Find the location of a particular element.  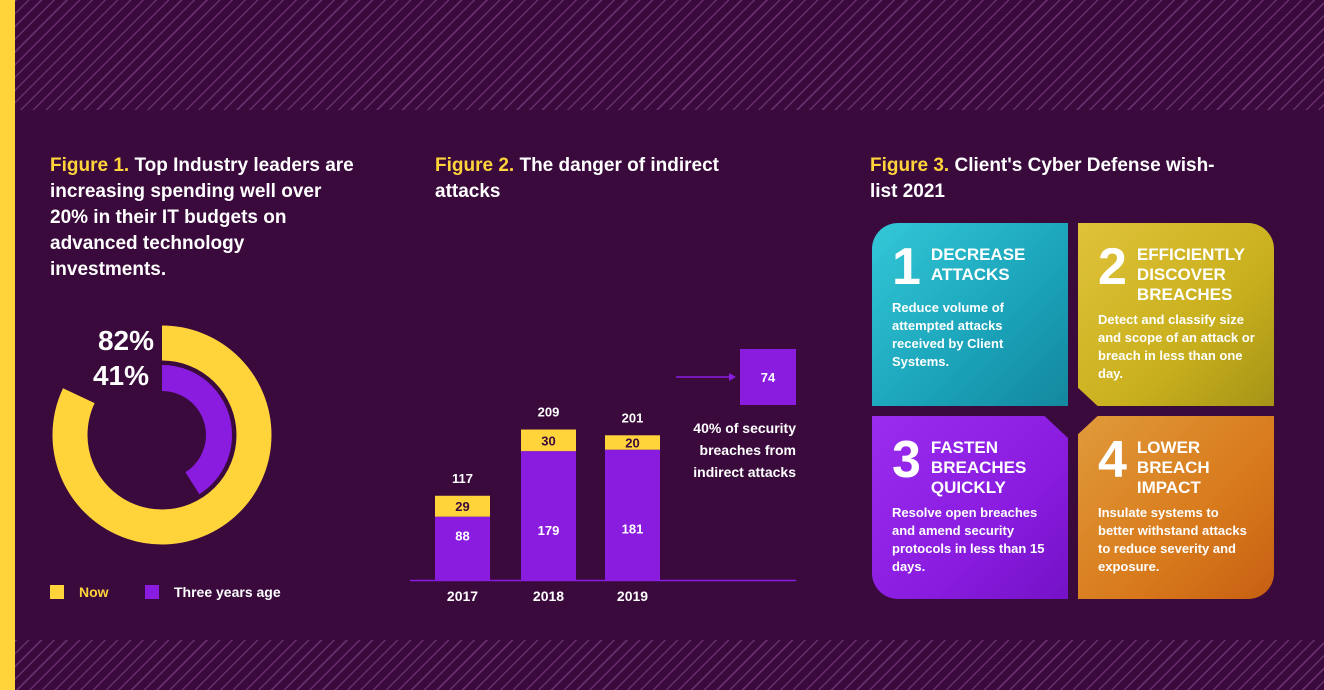

figure2-label: Figure 2. is located at coordinates (475, 165).